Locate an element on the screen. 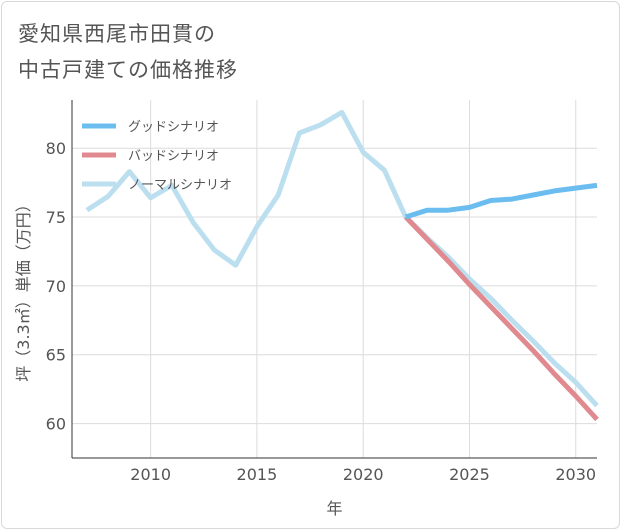 The width and height of the screenshot is (621, 530). legend-label-good: グッドシナリオ is located at coordinates (173, 127).